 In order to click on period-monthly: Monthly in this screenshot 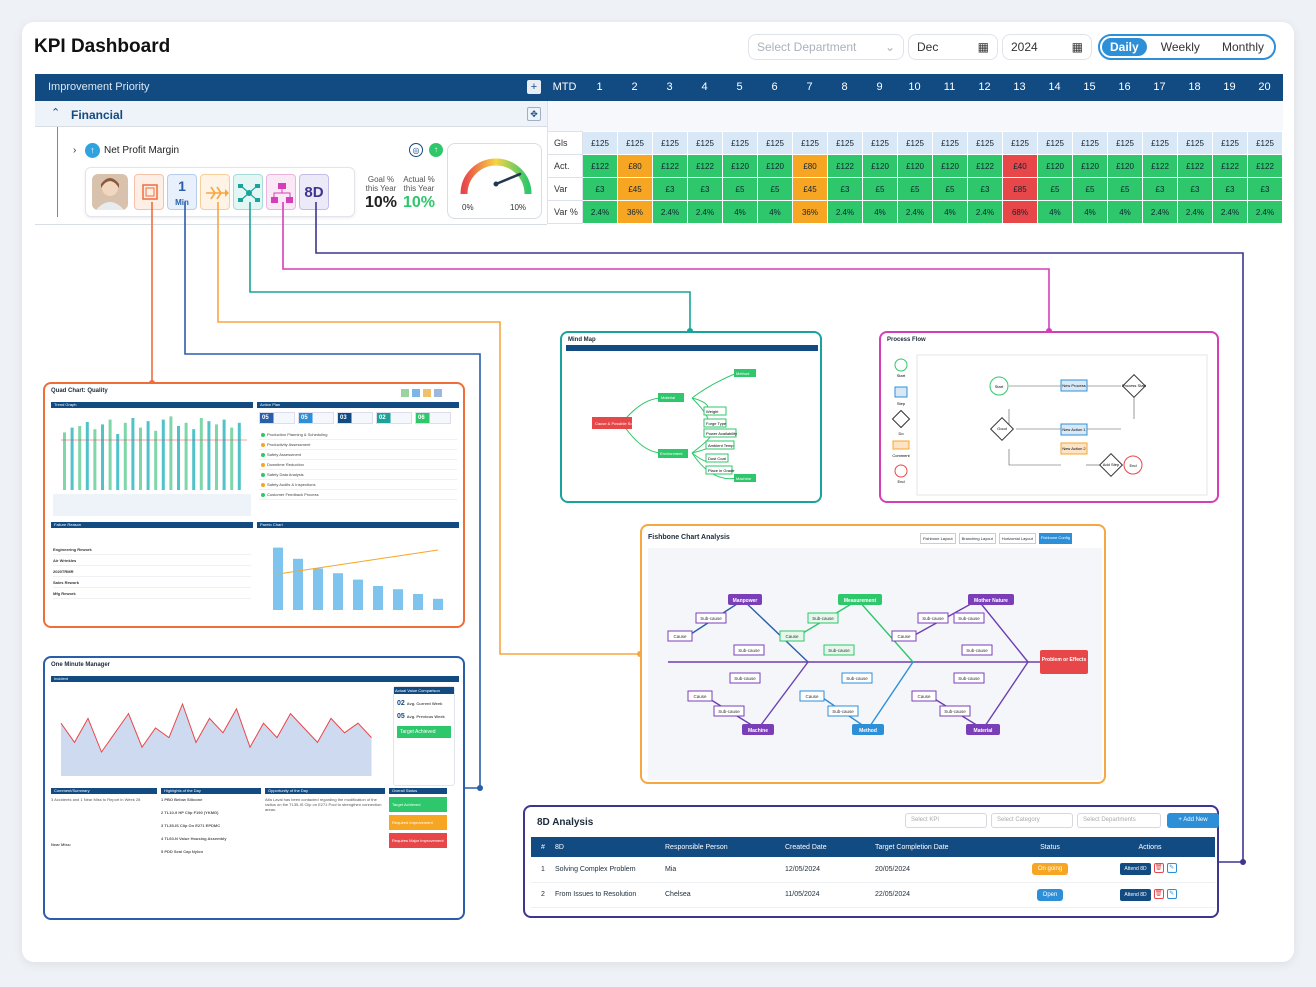, I will do `click(1242, 47)`.